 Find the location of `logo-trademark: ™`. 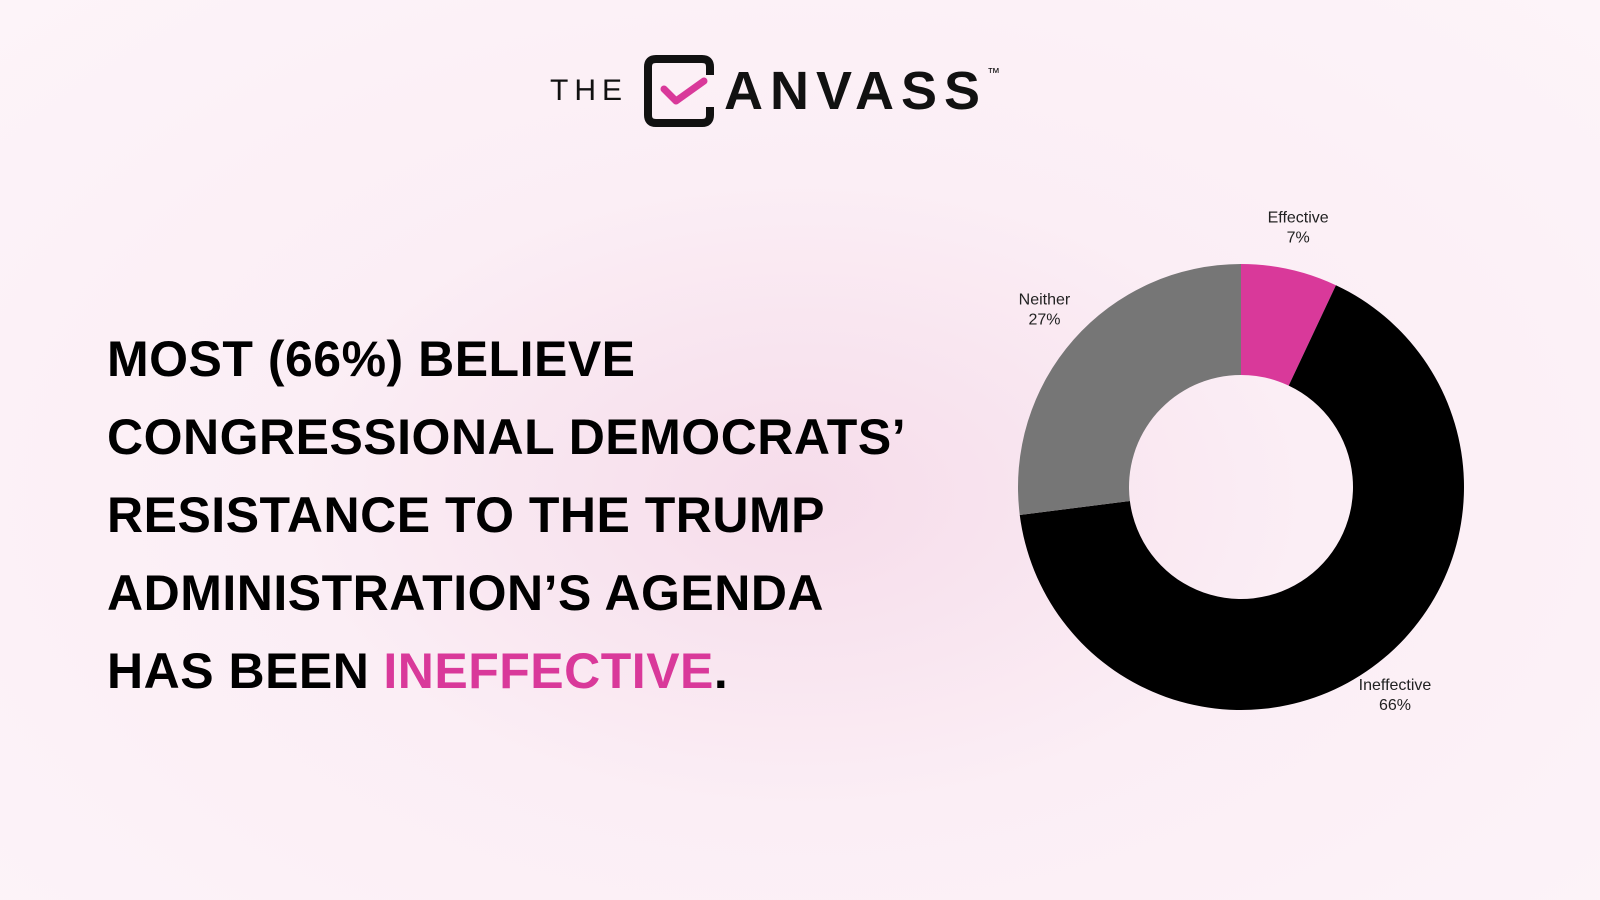

logo-trademark: ™ is located at coordinates (994, 72).